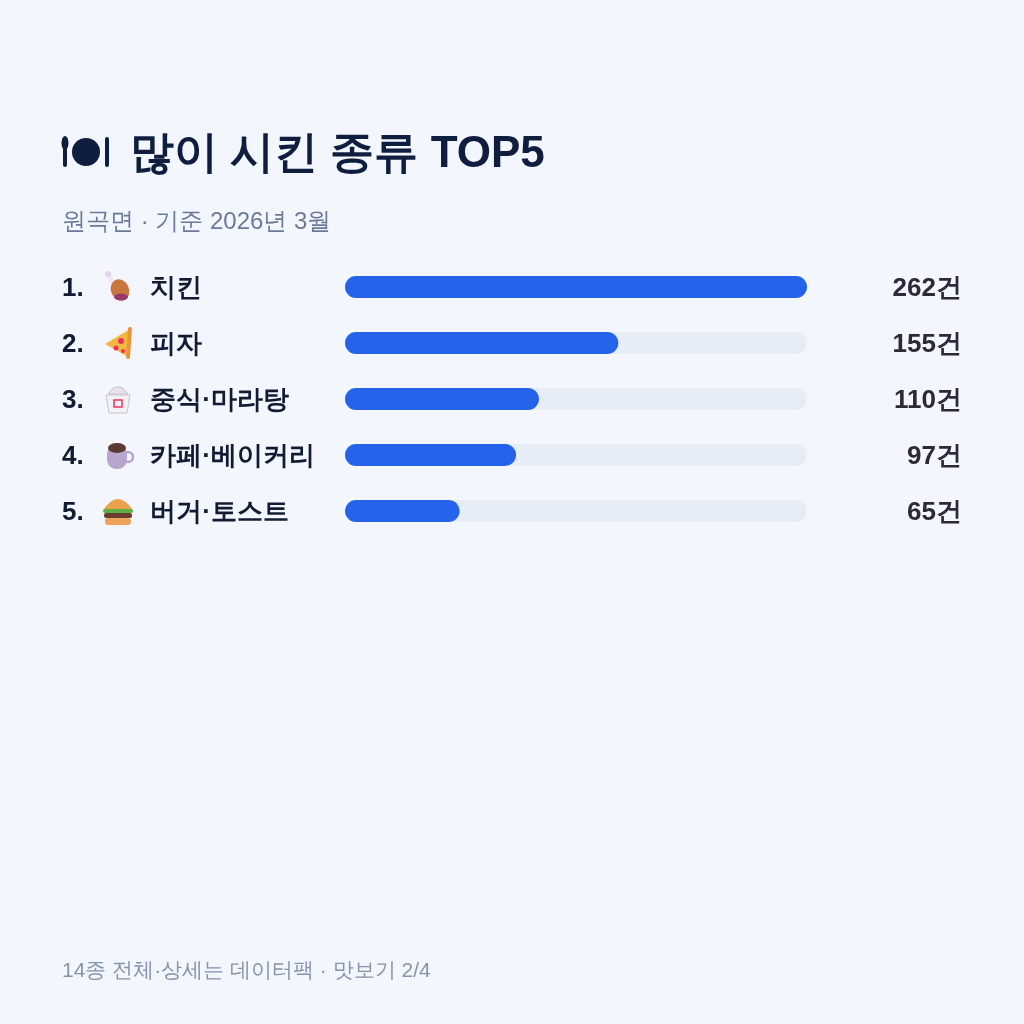  Describe the element at coordinates (928, 399) in the screenshot. I see `data-label: 110건` at that location.